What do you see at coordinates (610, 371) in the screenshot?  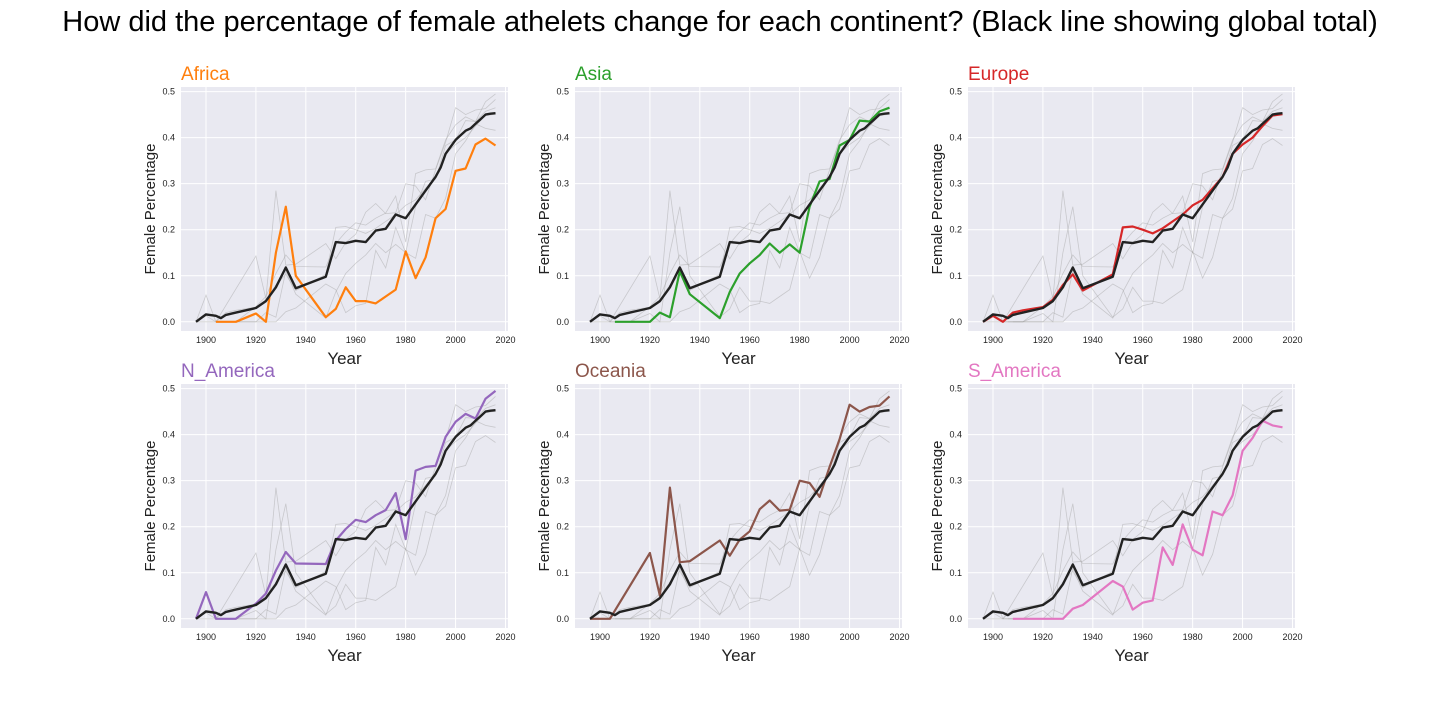 I see `panel-title: Oceania` at bounding box center [610, 371].